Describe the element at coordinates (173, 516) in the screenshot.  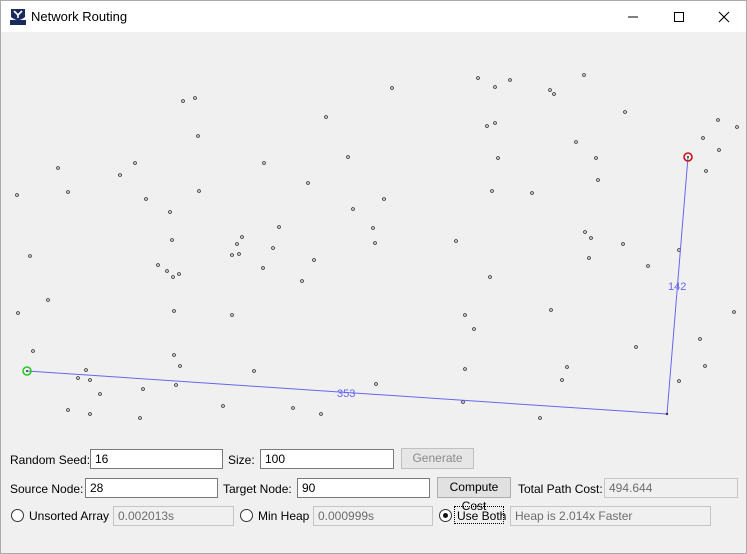
I see `unsorted-array-time-field: 0.002013s` at that location.